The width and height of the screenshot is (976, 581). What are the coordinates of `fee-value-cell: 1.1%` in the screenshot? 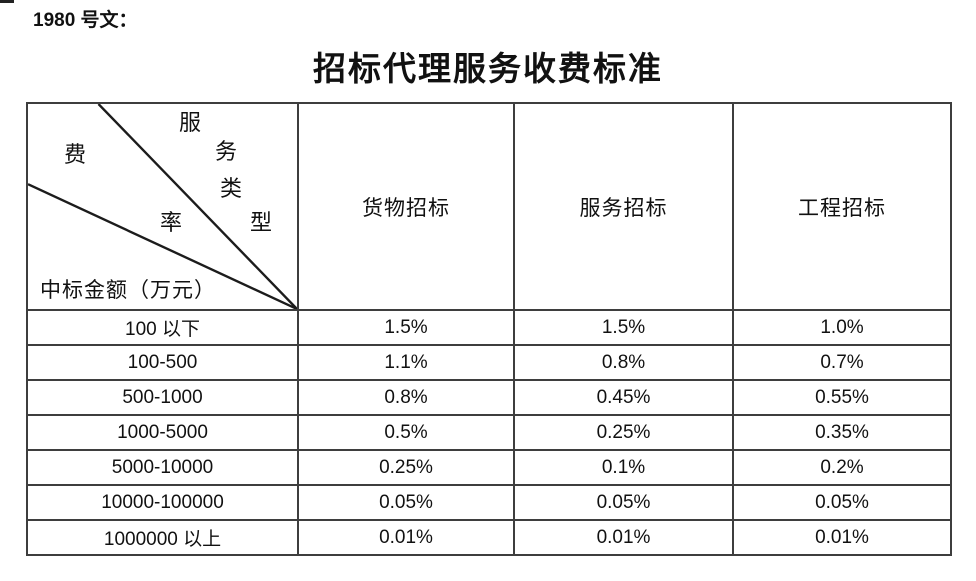 It's located at (406, 362).